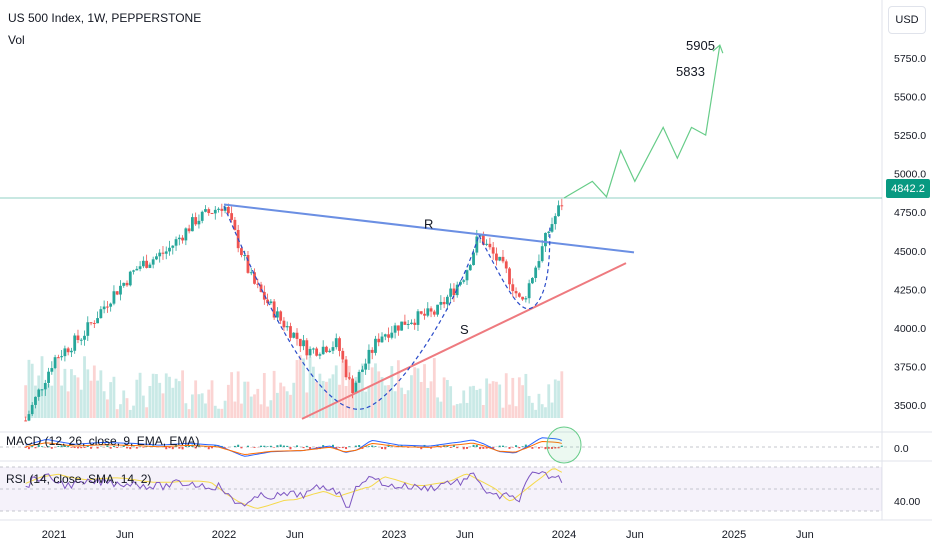 The image size is (932, 550). I want to click on symbol-title: US 500 Index, 1W, PEPPERSTONE, so click(105, 18).